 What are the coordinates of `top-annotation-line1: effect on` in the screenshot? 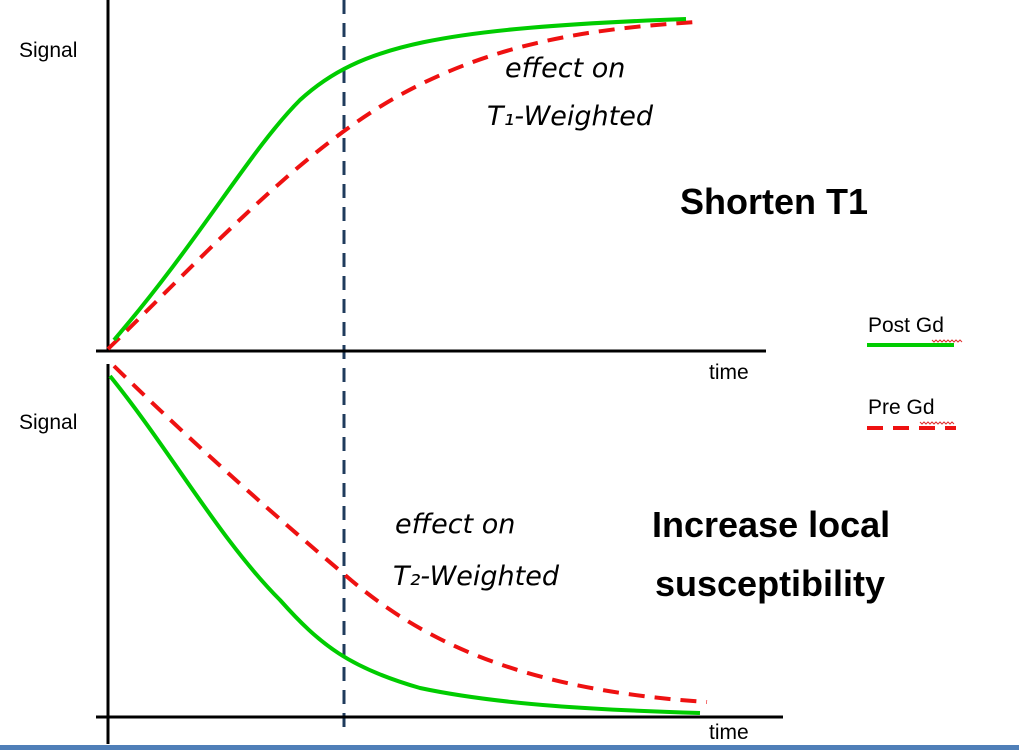 It's located at (565, 68).